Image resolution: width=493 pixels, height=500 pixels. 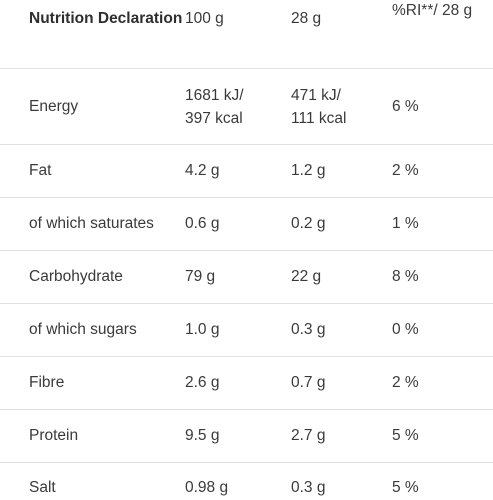 What do you see at coordinates (442, 34) in the screenshot?
I see `header-ri-percent: %RI**/ 28 g` at bounding box center [442, 34].